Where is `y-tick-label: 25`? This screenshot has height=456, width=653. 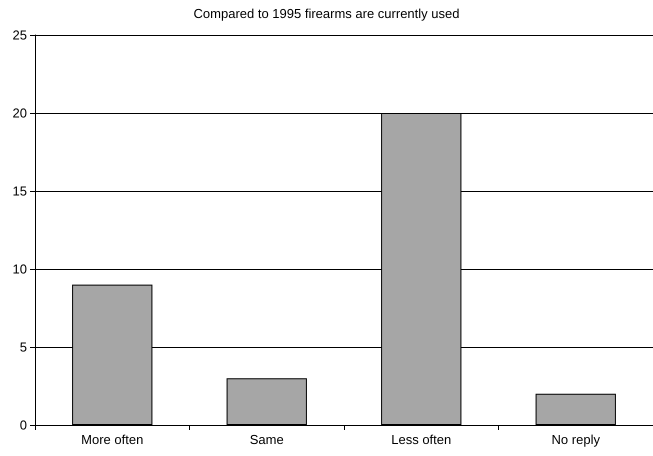 y-tick-label: 25 is located at coordinates (19, 35).